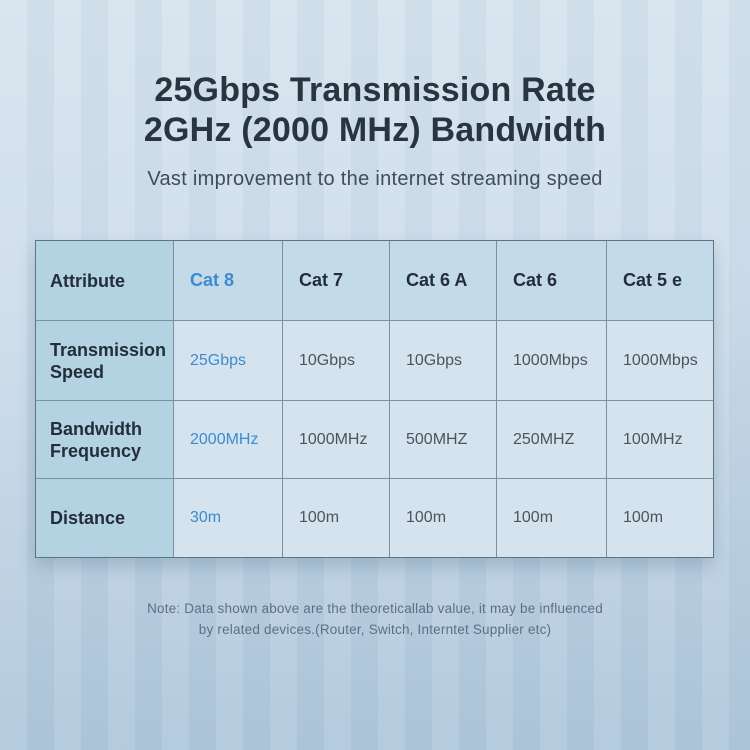 This screenshot has width=750, height=750. I want to click on title-line-1: 25Gbps Transmission Rate, so click(375, 90).